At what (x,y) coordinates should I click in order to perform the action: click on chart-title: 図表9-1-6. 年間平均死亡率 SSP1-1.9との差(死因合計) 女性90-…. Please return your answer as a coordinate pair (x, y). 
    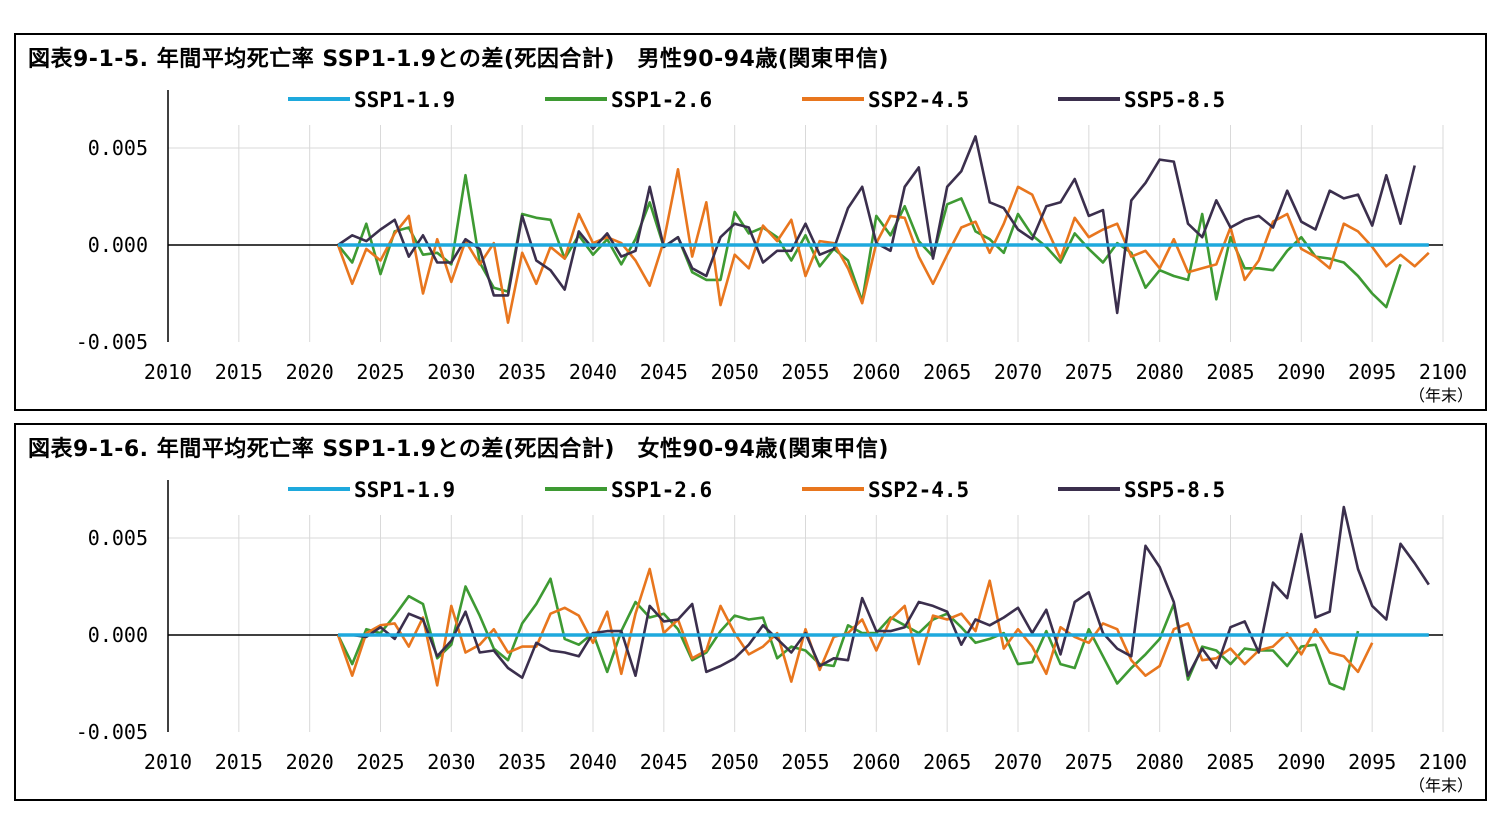
    Looking at the image, I should click on (458, 449).